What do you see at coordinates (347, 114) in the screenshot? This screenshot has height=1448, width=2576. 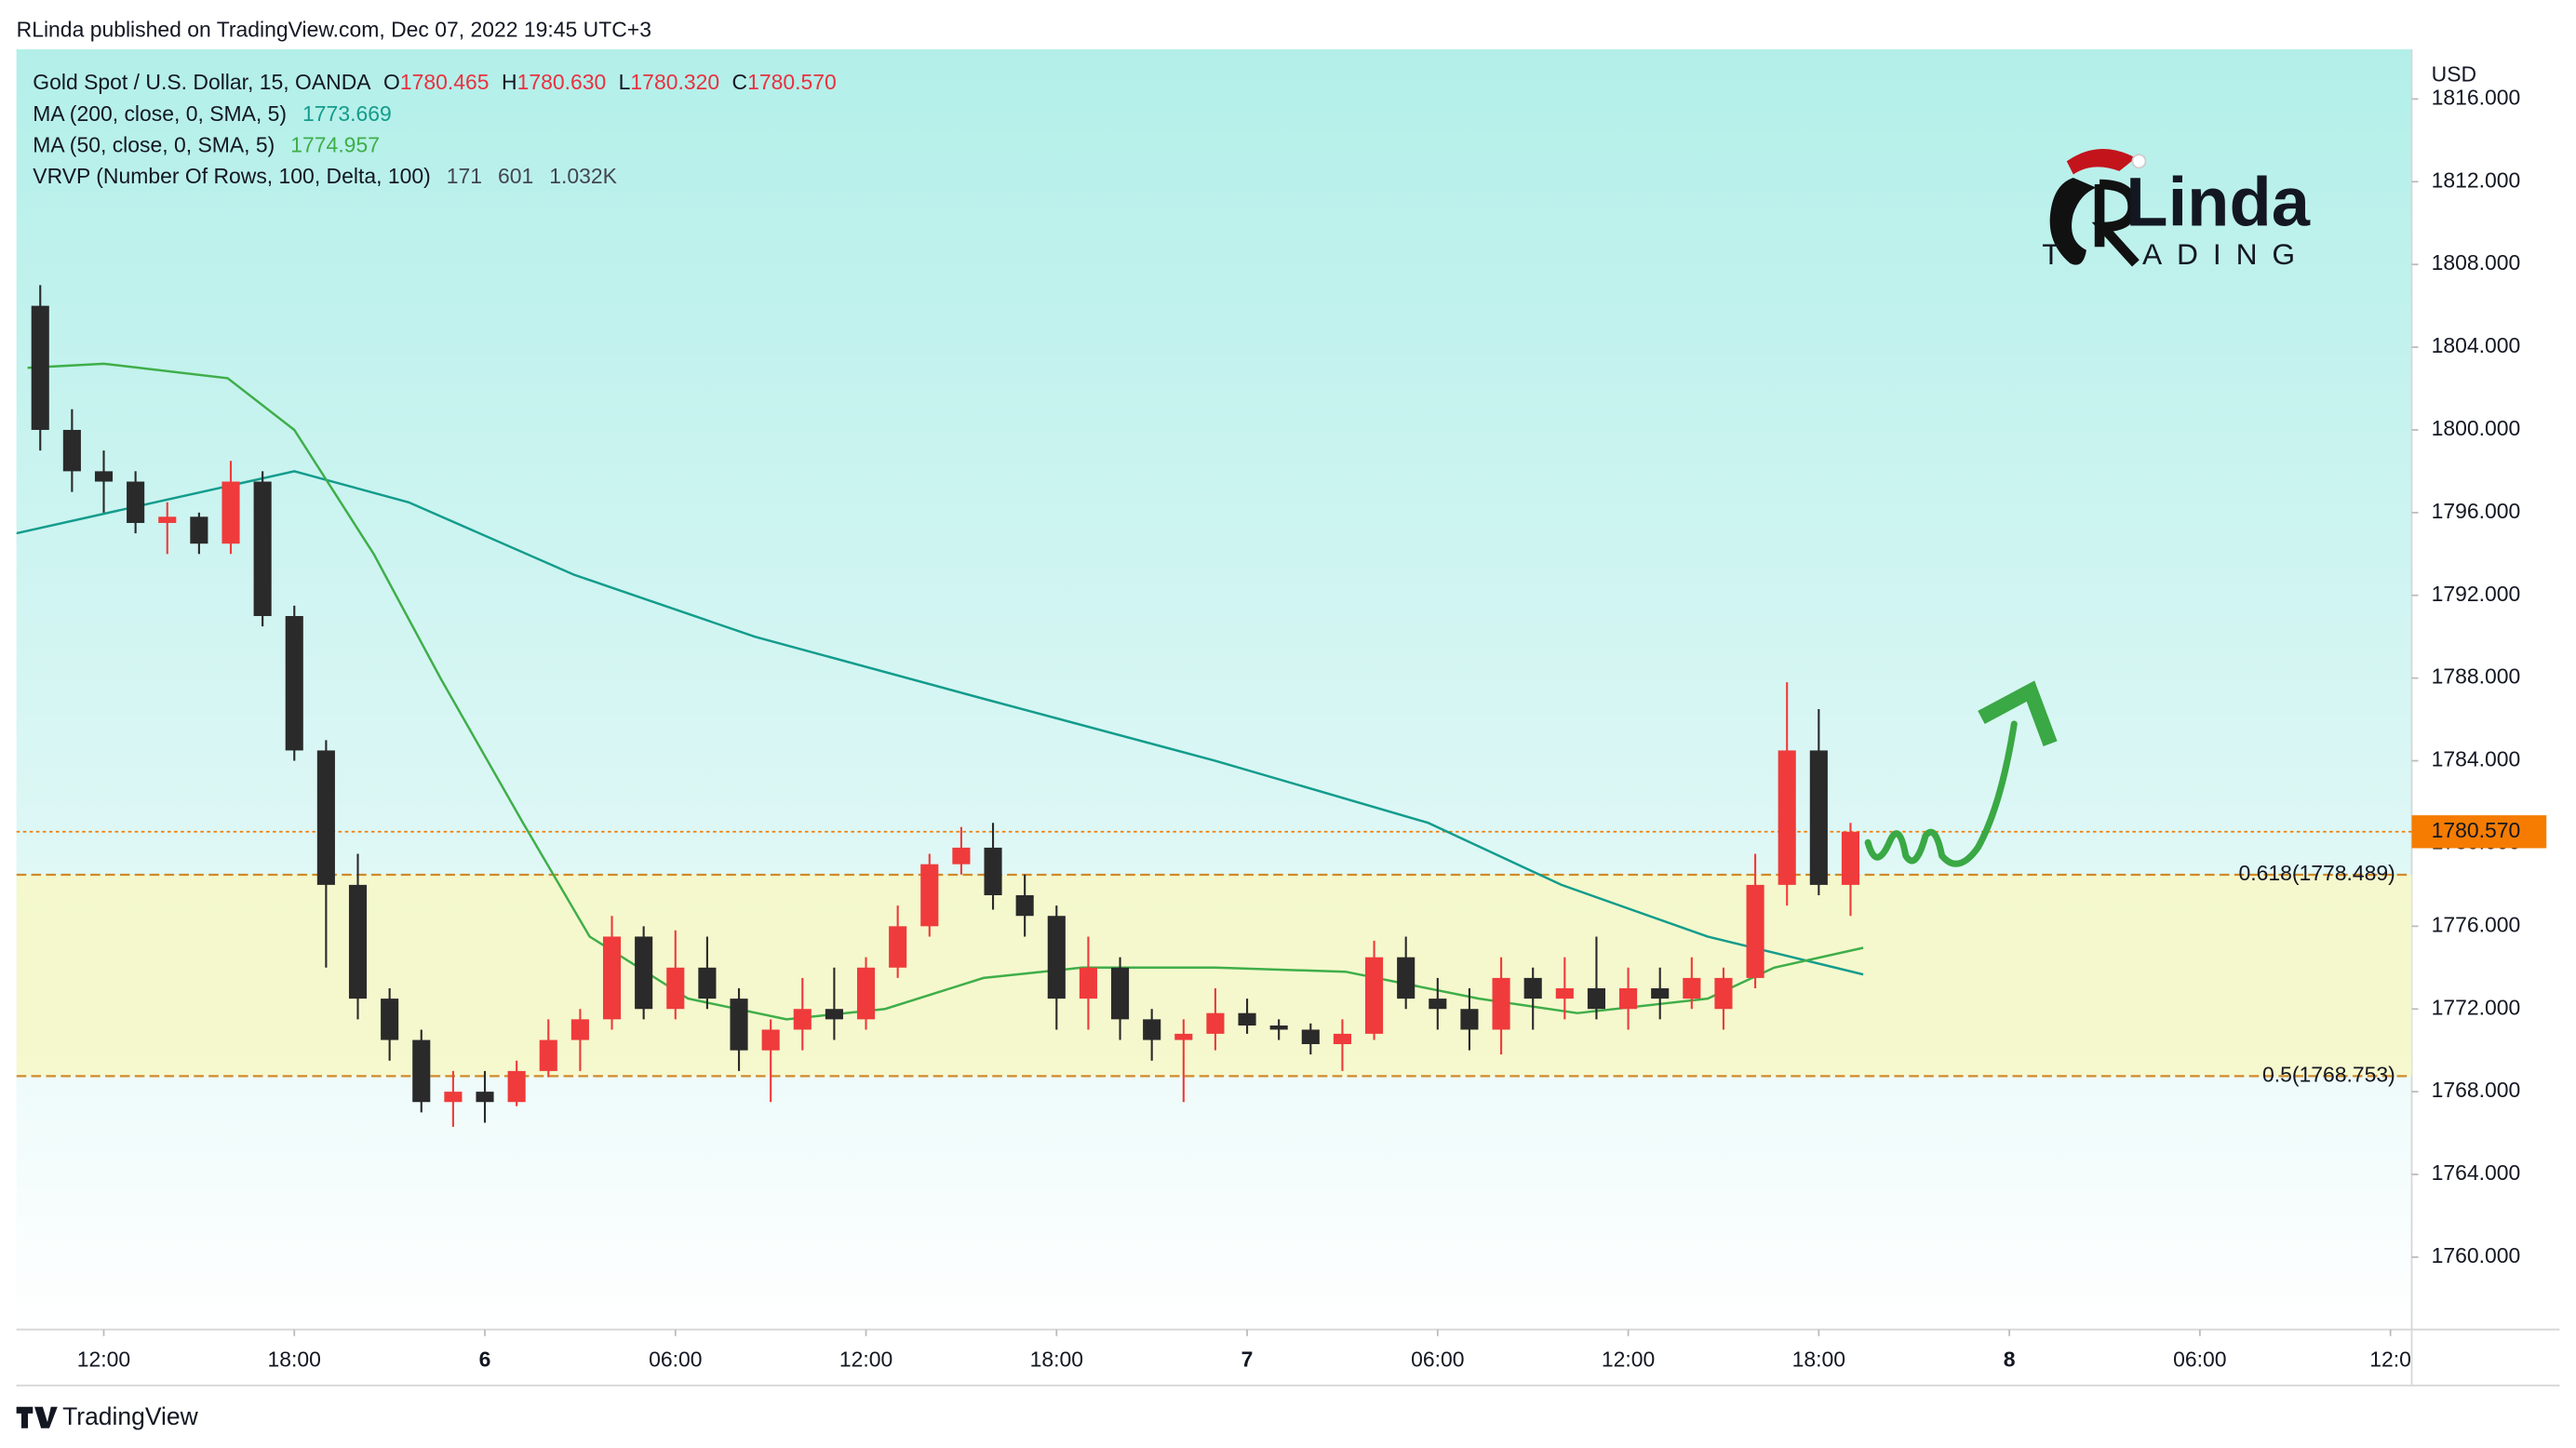 I see `ma-value: 1773.669` at bounding box center [347, 114].